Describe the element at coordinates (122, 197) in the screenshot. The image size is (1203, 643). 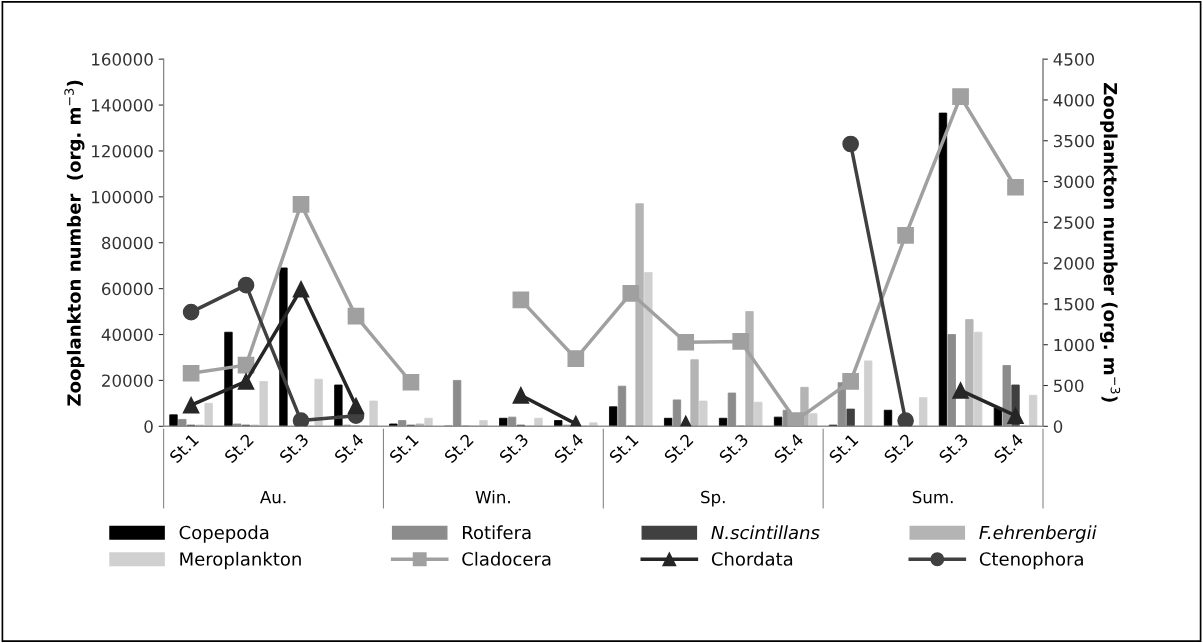
I see `y-tick-label: 100000` at that location.